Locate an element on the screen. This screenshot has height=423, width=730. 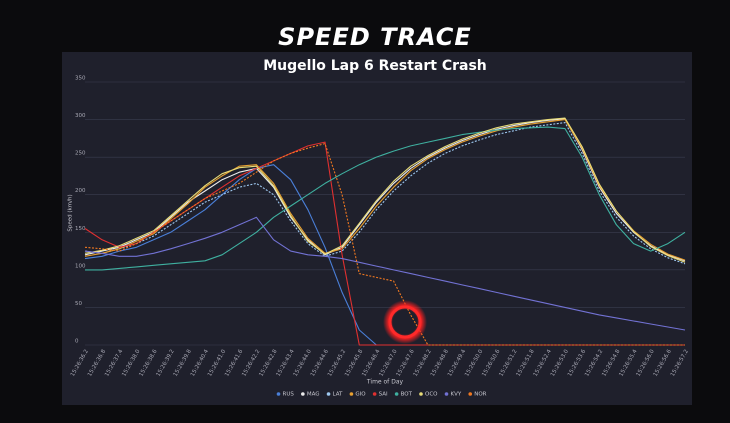
legend-label: RUS is located at coordinates (289, 395).